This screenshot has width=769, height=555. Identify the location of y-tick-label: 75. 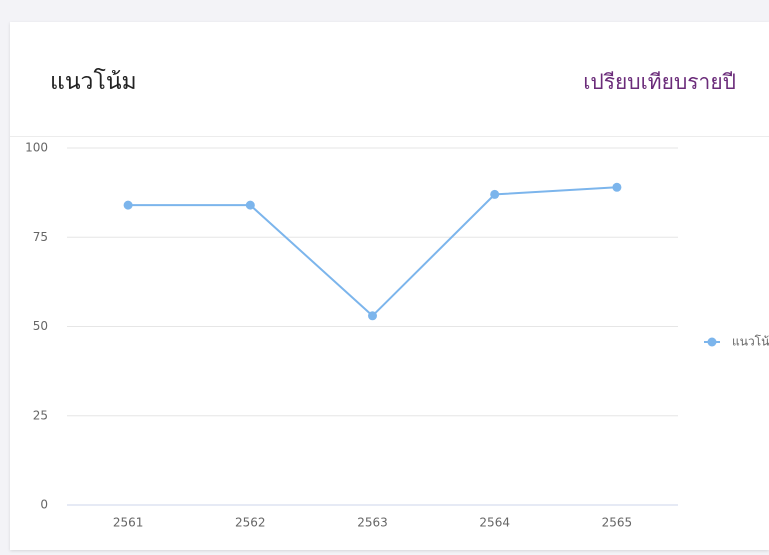
(40, 237).